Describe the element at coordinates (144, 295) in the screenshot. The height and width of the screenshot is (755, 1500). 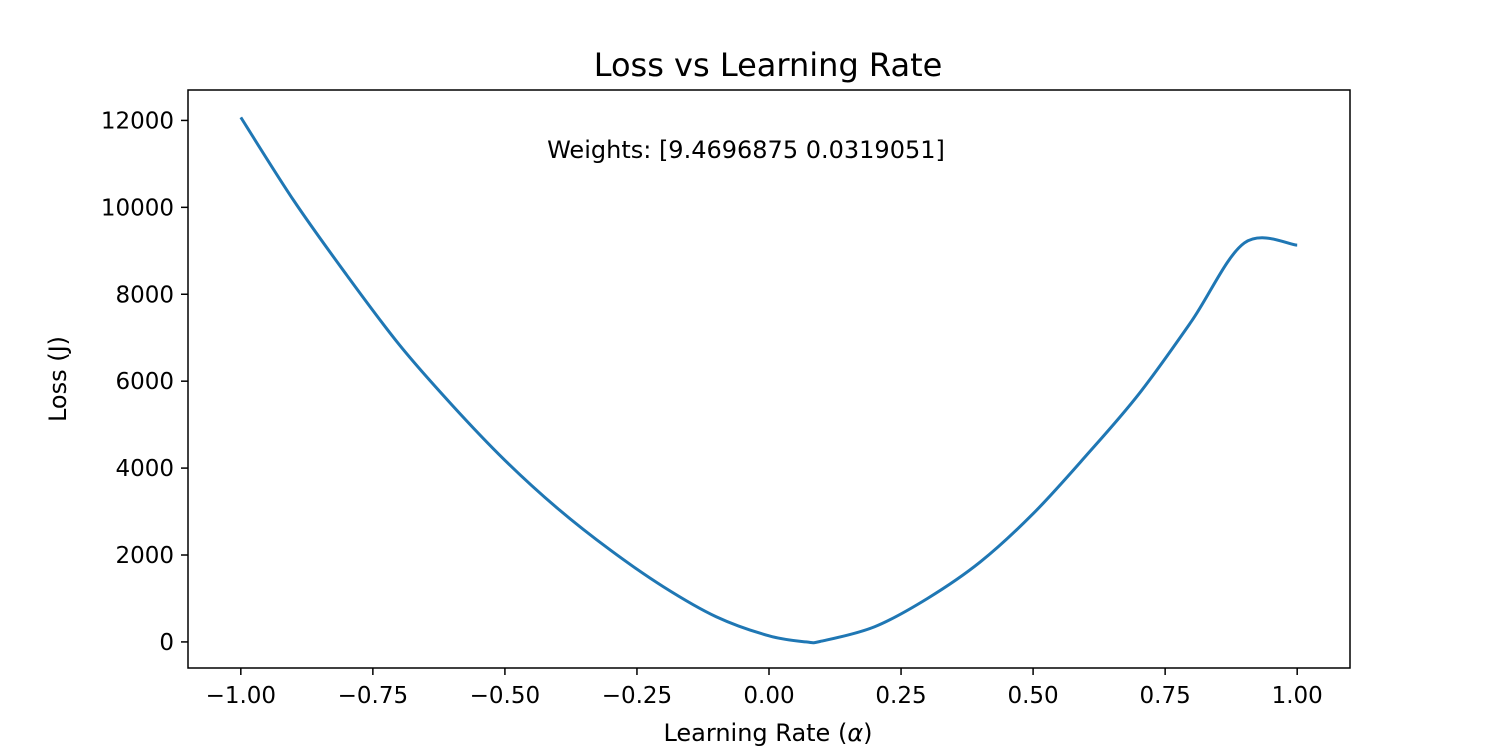
I see `y-tick-label: 8000` at that location.